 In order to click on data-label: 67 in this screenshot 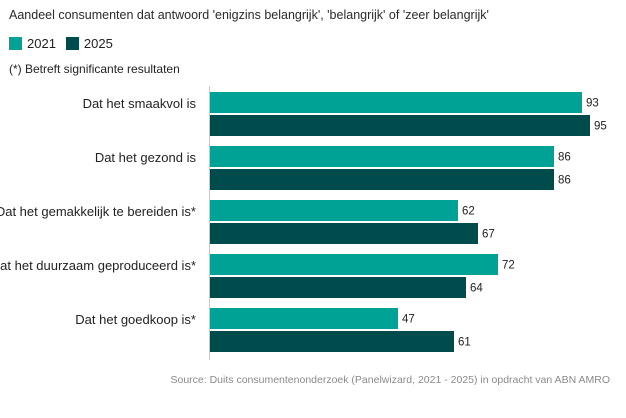, I will do `click(488, 235)`.